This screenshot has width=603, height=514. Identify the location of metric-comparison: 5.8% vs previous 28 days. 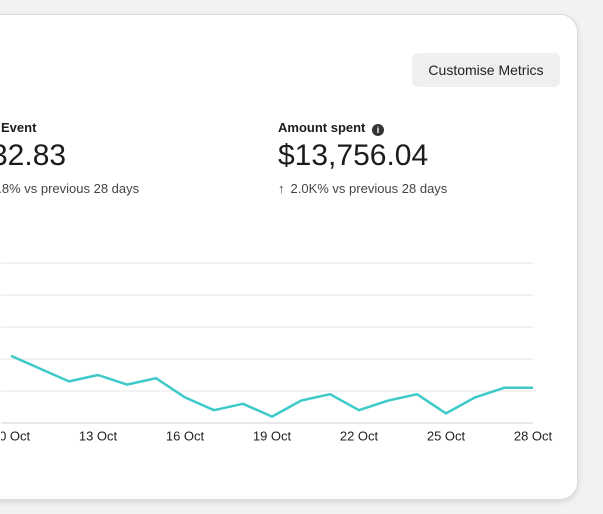
(70, 188).